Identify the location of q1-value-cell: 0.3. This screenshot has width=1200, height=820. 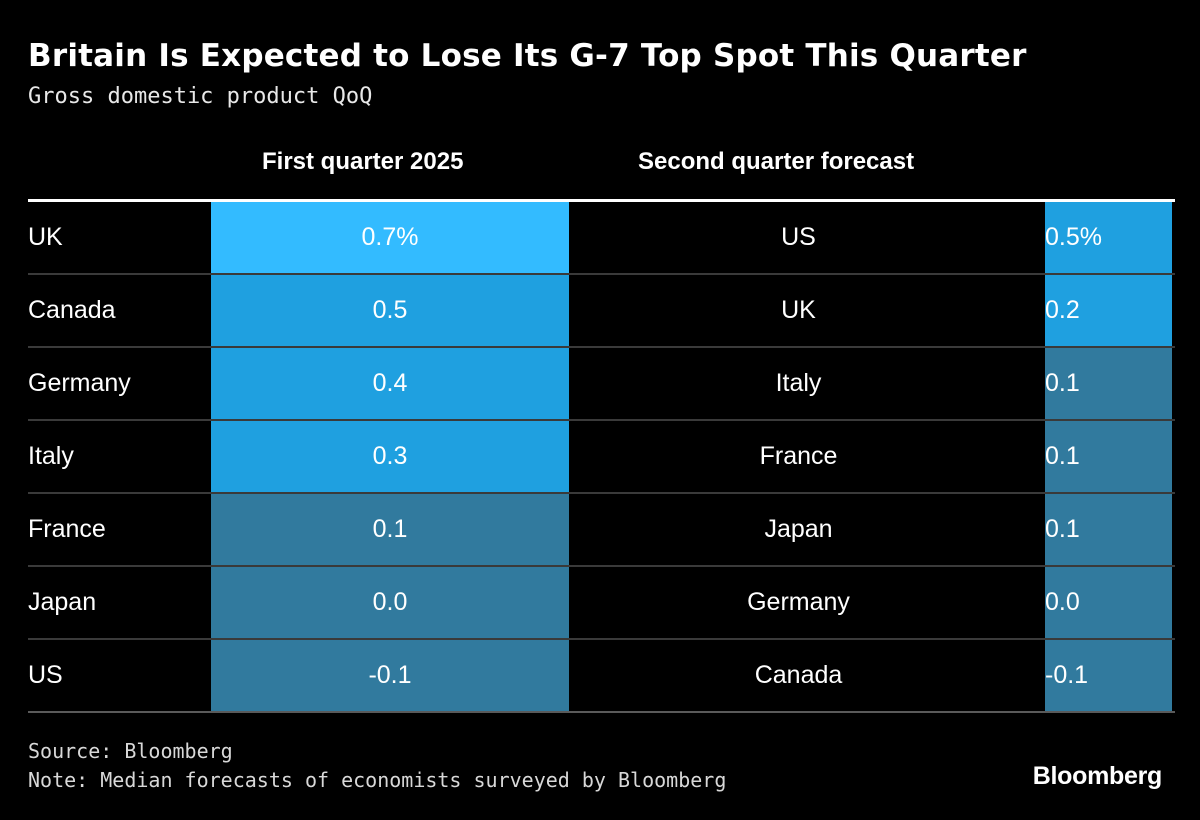
(390, 456).